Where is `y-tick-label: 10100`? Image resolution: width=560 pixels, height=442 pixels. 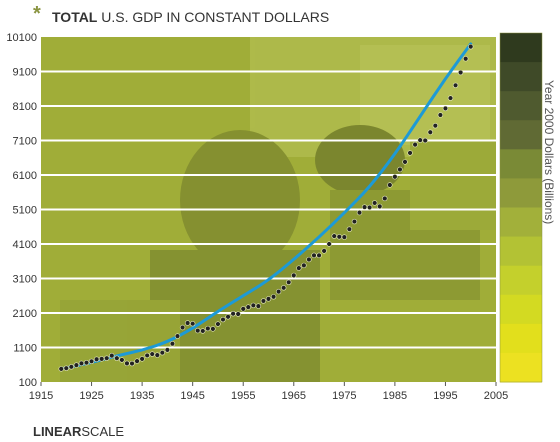 y-tick-label: 10100 is located at coordinates (21, 38).